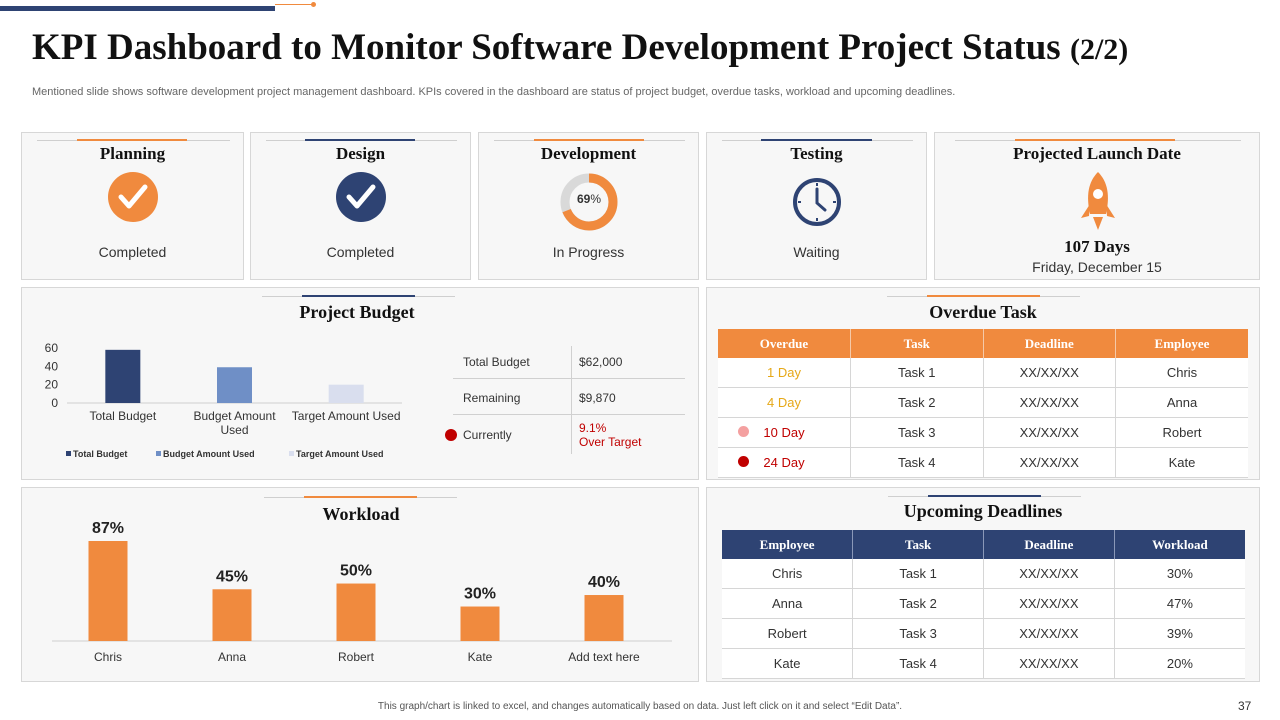  What do you see at coordinates (234, 416) in the screenshot?
I see `x-tick-label: Budget Amount` at bounding box center [234, 416].